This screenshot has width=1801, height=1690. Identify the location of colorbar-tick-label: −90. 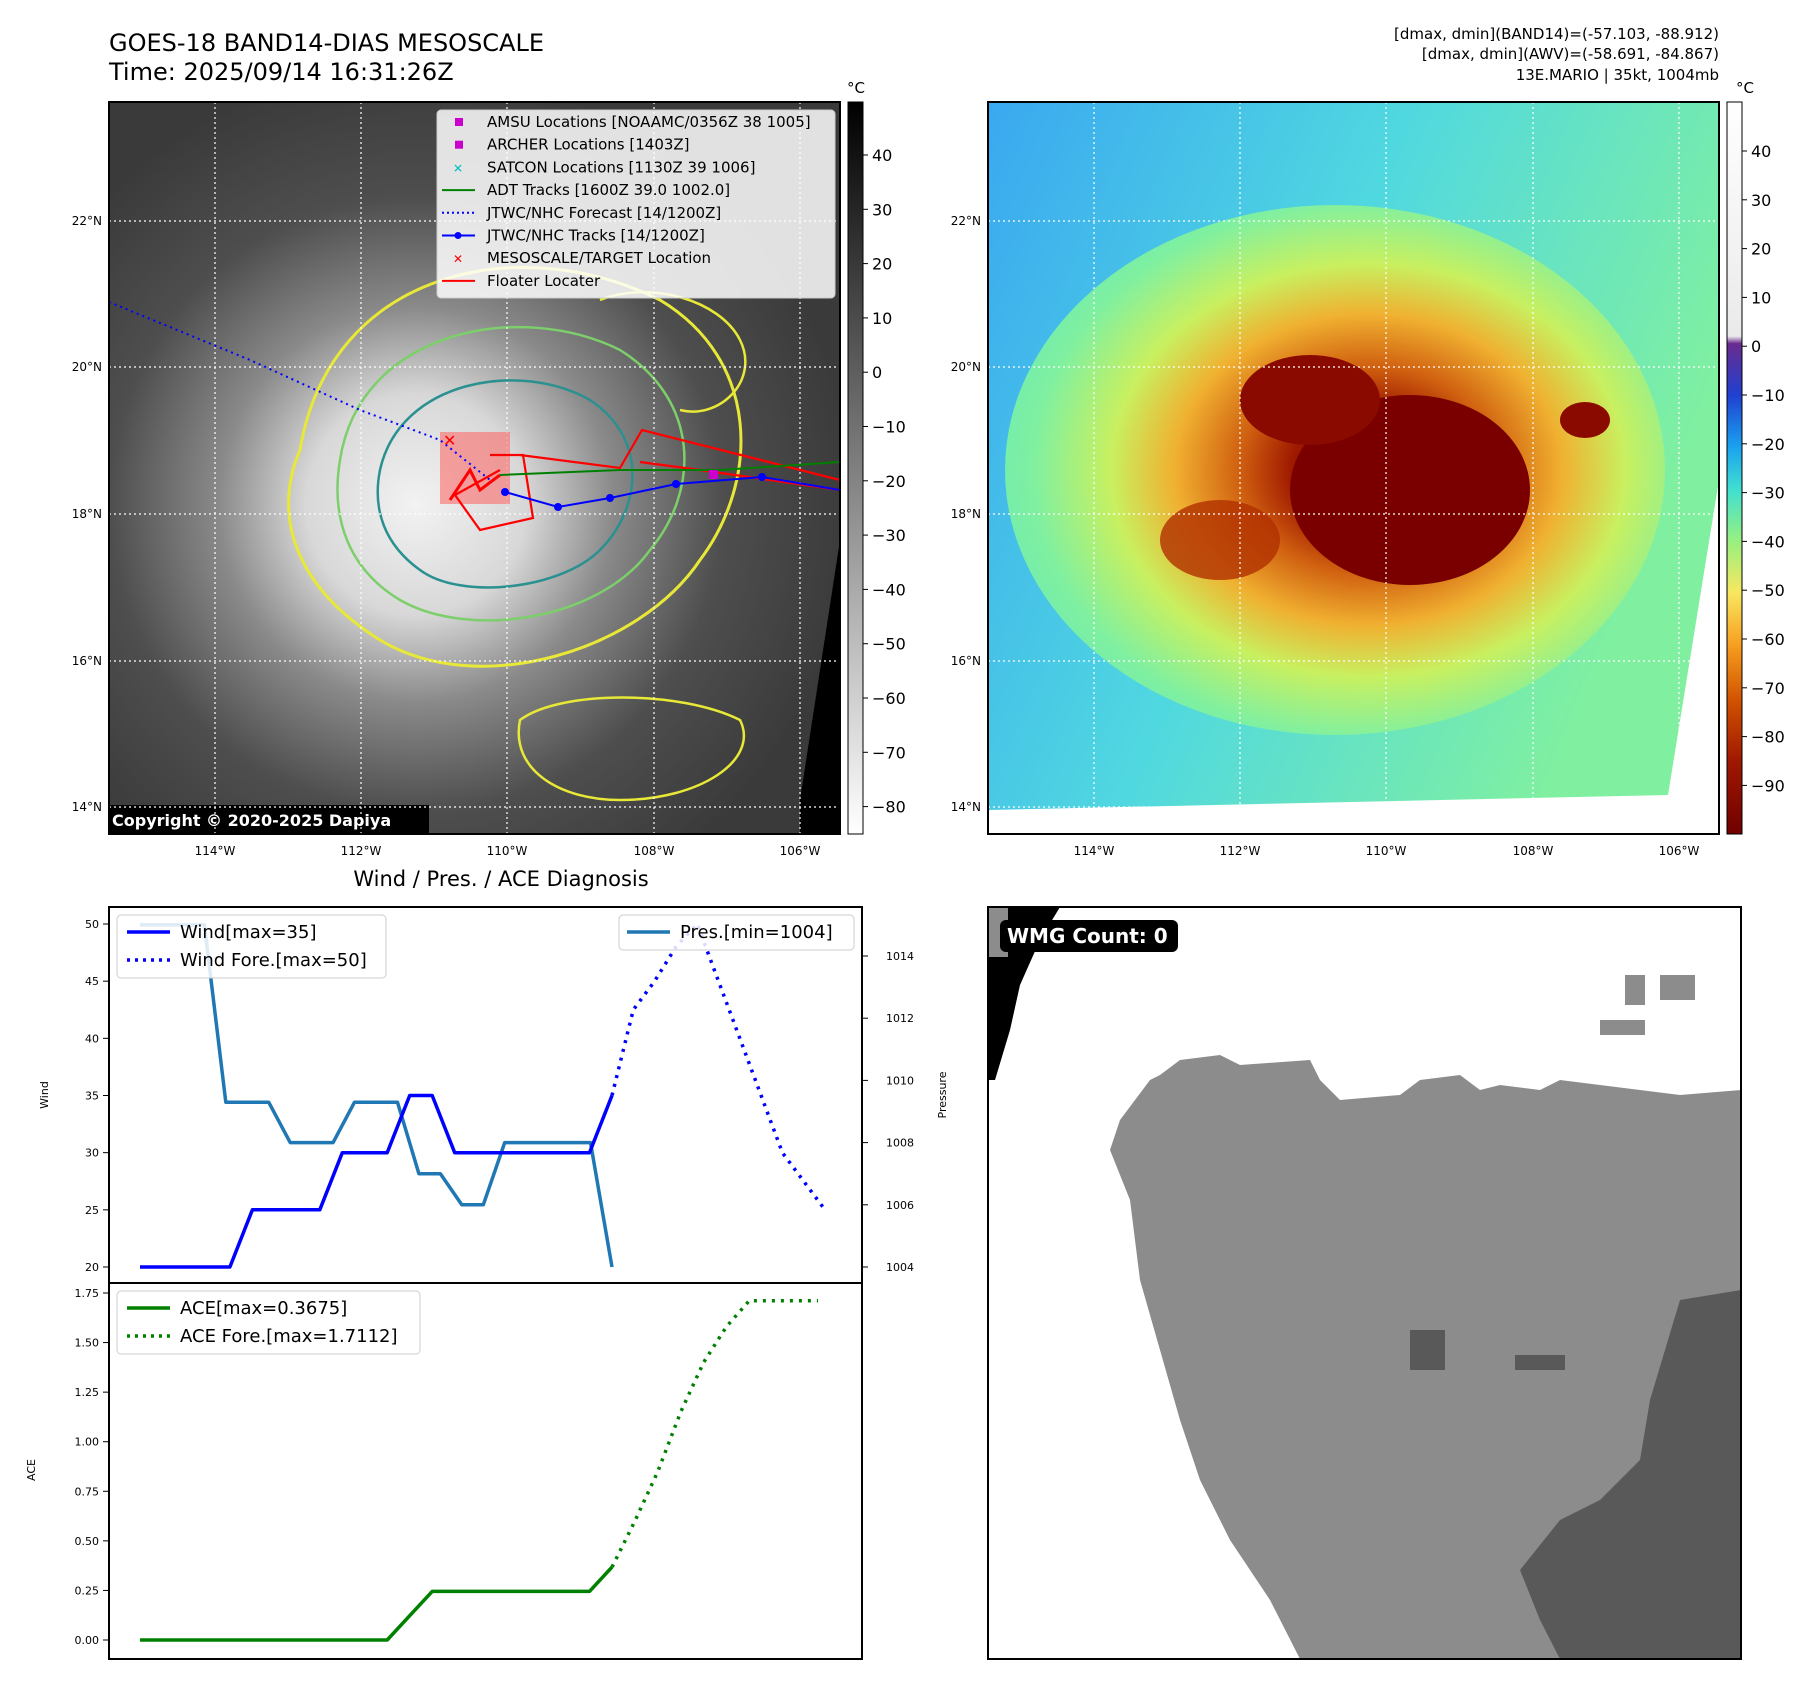
(1768, 785).